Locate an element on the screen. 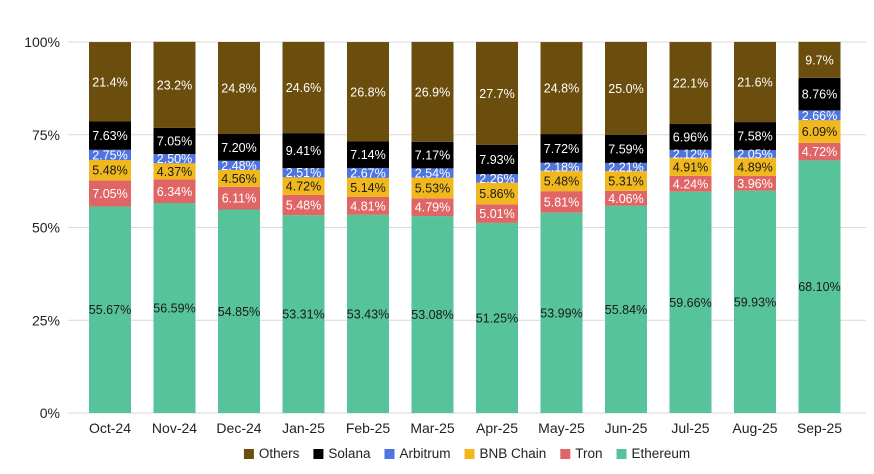 This screenshot has width=874, height=474. x-tick-label: Feb-25 is located at coordinates (368, 428).